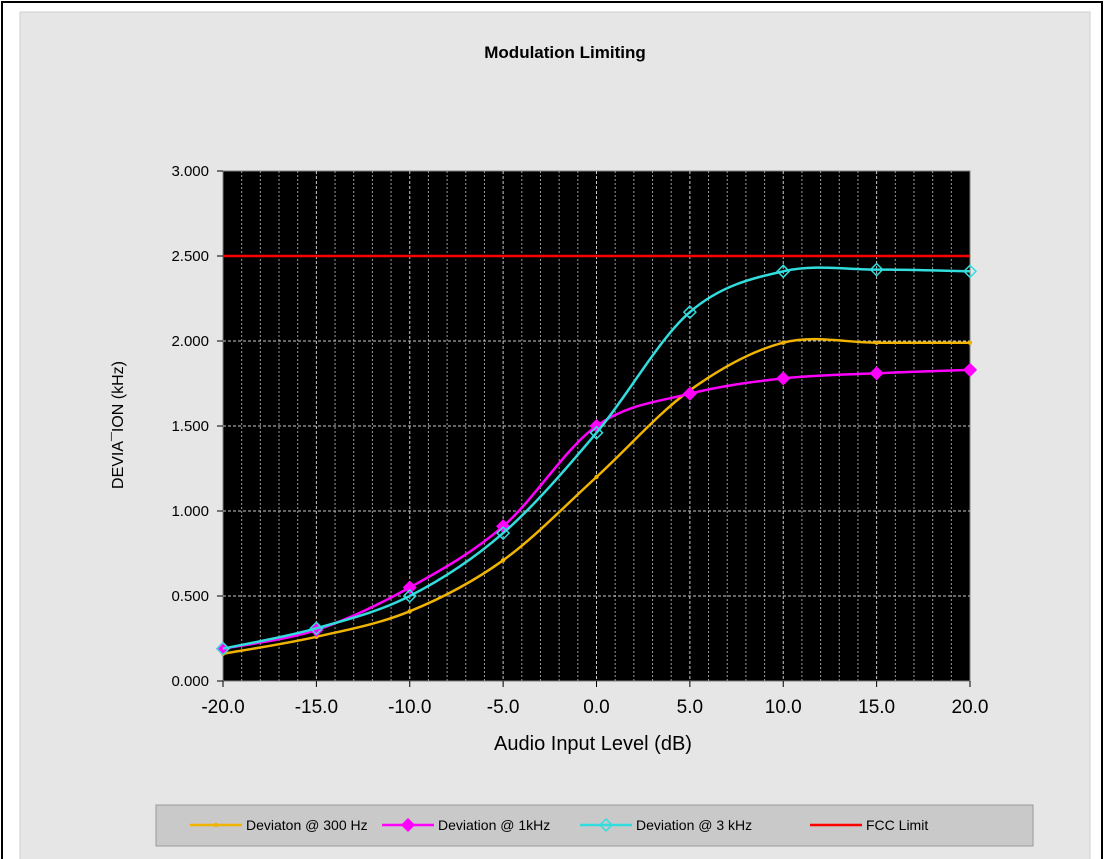 The width and height of the screenshot is (1104, 859). Describe the element at coordinates (190, 511) in the screenshot. I see `y-tick-label: 1.000` at that location.